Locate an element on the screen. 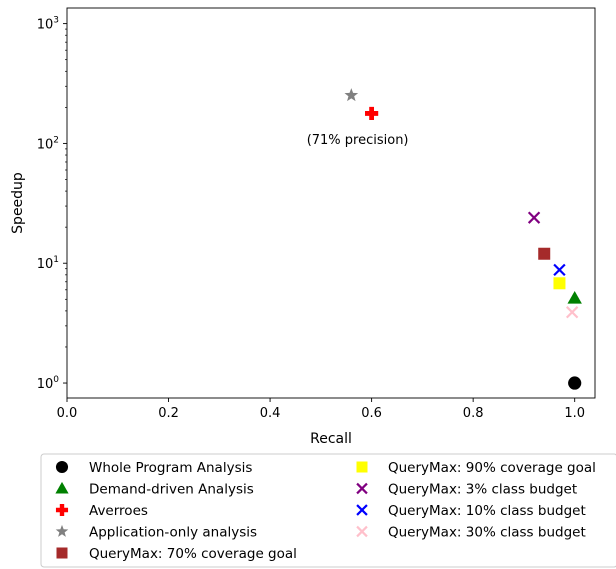  legend-label: QueryMax: 90% coverage goal is located at coordinates (492, 468).